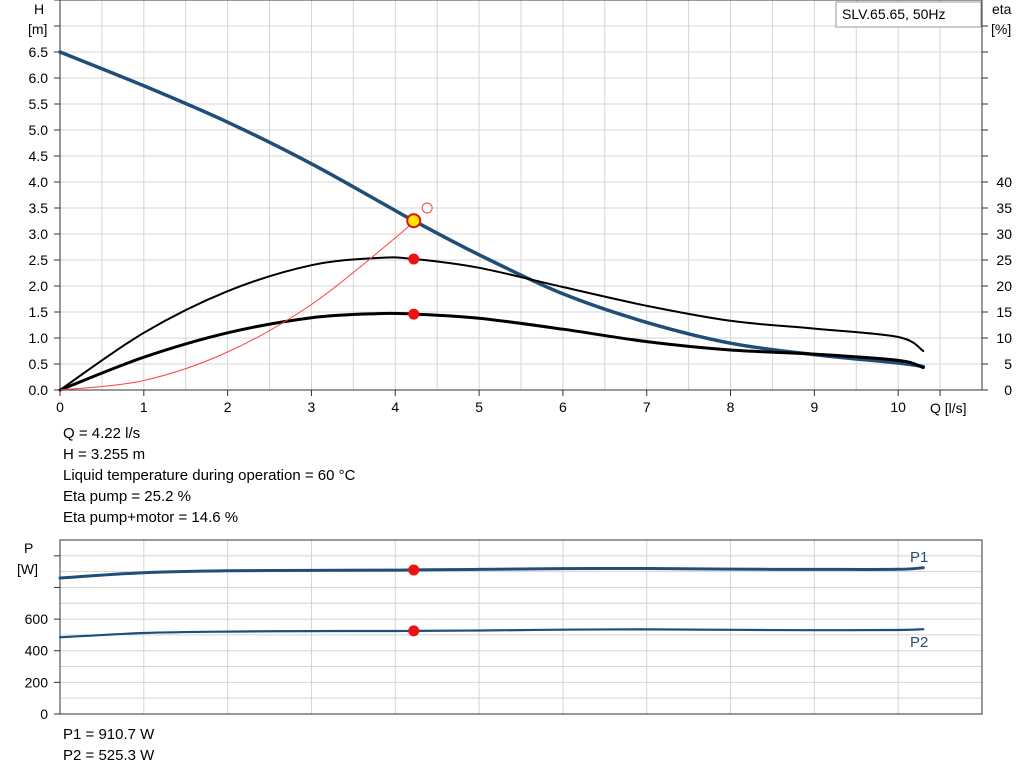 Image resolution: width=1024 pixels, height=781 pixels. I want to click on y2-tick-label: 25, so click(1004, 260).